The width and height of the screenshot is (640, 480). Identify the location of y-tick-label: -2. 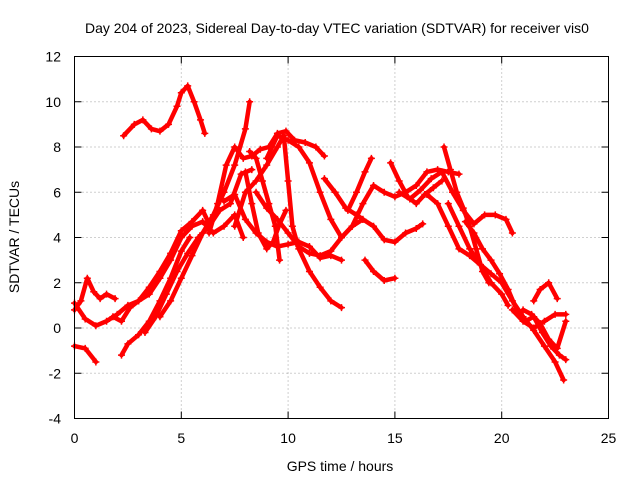
(55, 373).